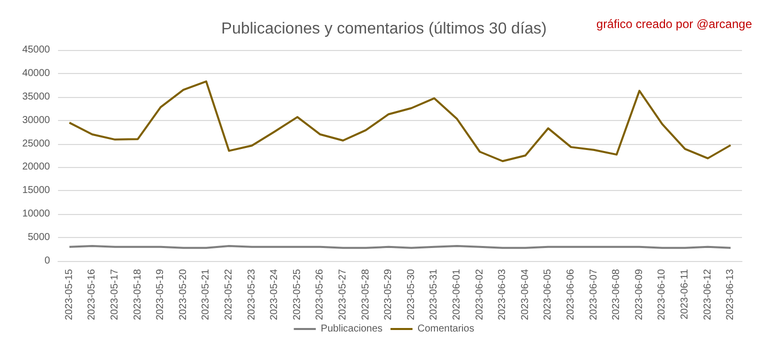 This screenshot has height=349, width=768. What do you see at coordinates (685, 294) in the screenshot?
I see `x-tick-label: 2023-06-11` at bounding box center [685, 294].